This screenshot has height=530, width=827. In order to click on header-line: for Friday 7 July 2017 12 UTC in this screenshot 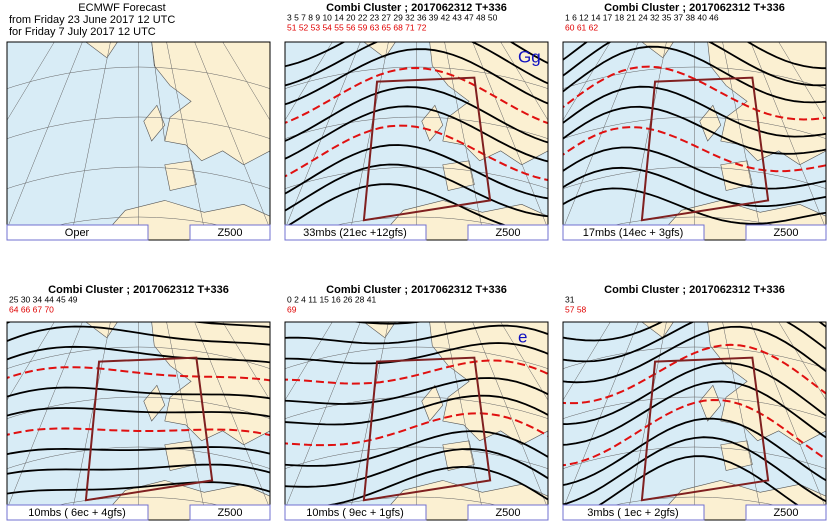, I will do `click(82, 32)`.